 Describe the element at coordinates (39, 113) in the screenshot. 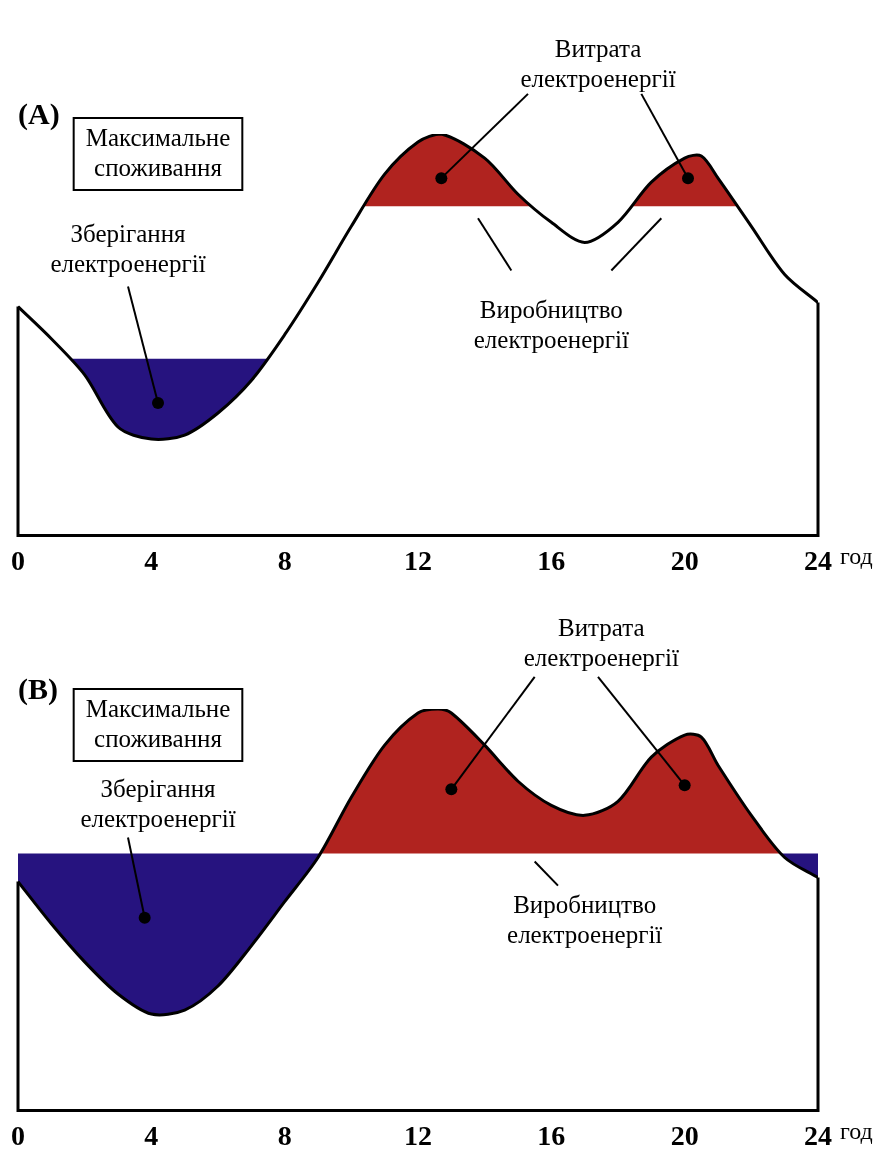

I see `chart-title: (A)` at that location.